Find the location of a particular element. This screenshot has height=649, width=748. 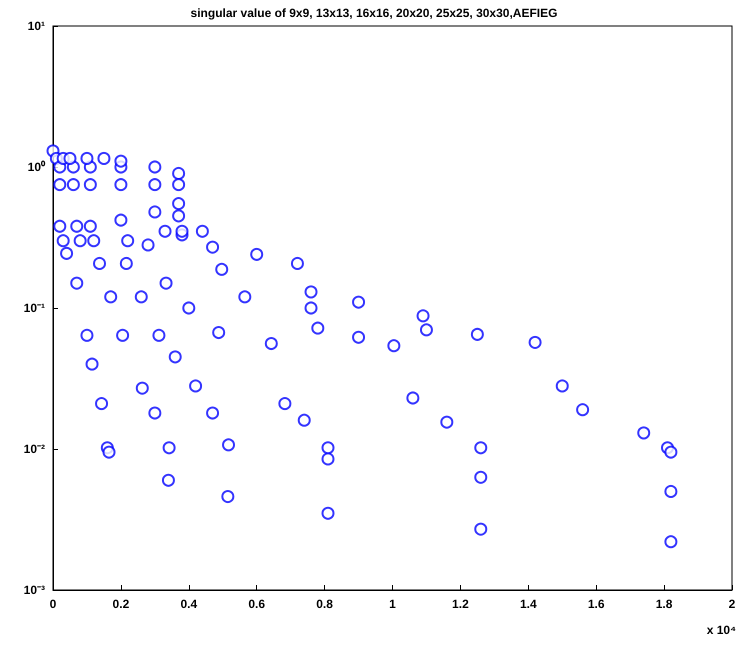

x-tick-label: 1.6 is located at coordinates (596, 604).